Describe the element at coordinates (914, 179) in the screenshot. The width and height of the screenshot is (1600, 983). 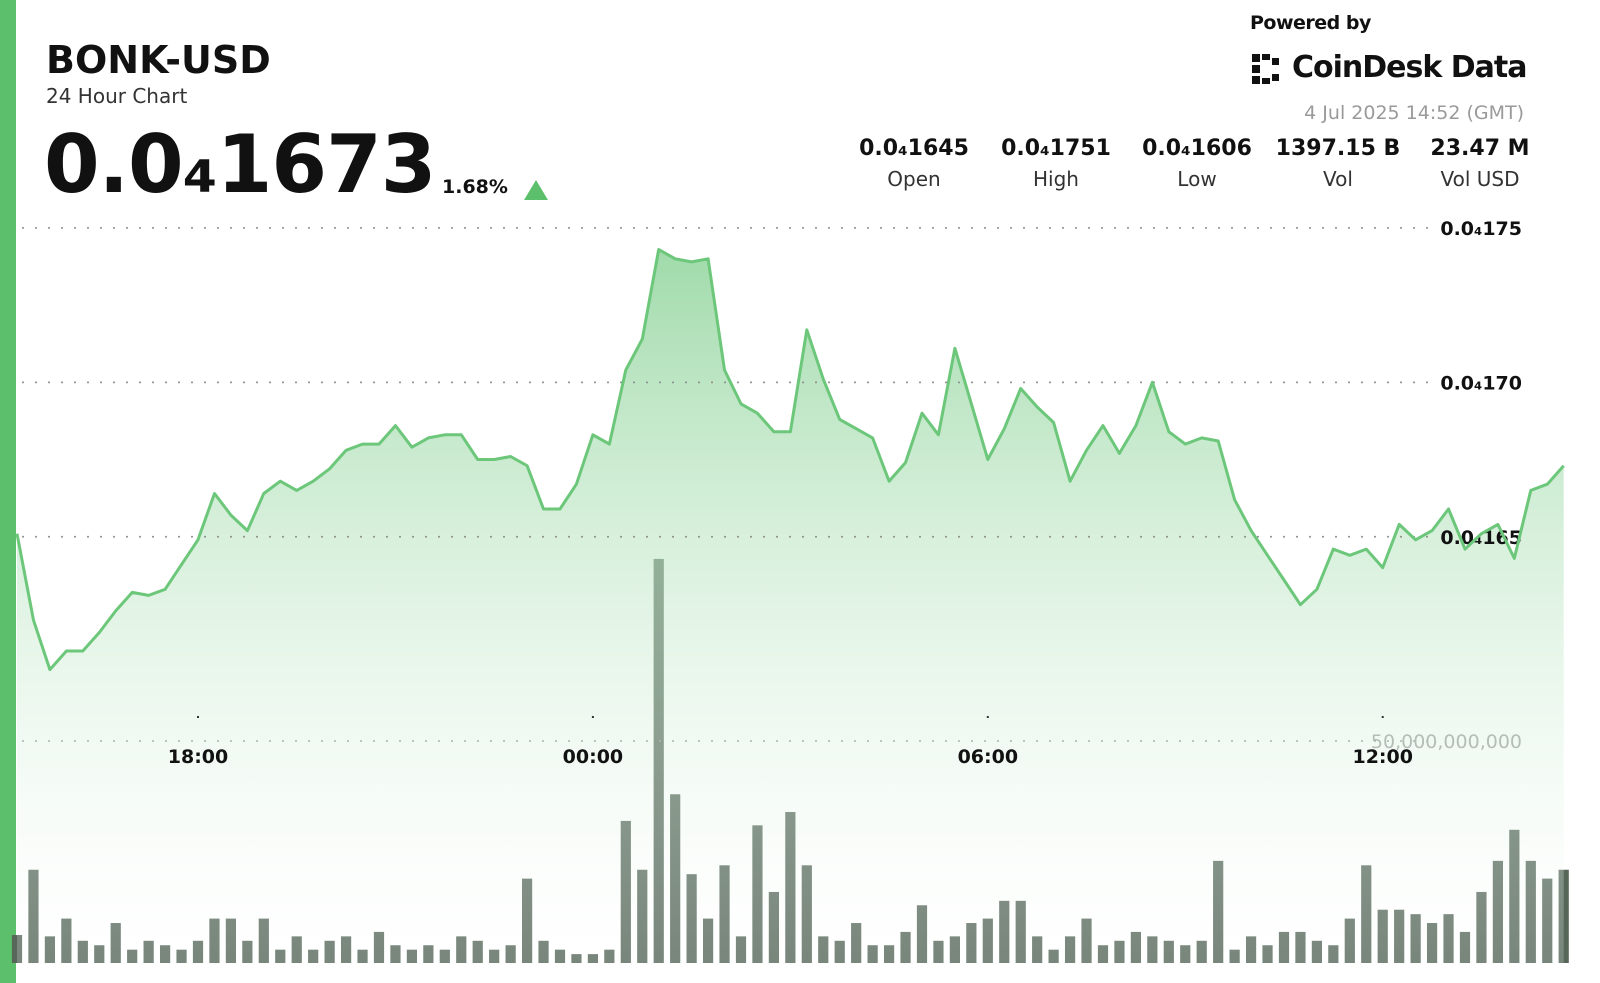
I see `stat-label: Open` at that location.